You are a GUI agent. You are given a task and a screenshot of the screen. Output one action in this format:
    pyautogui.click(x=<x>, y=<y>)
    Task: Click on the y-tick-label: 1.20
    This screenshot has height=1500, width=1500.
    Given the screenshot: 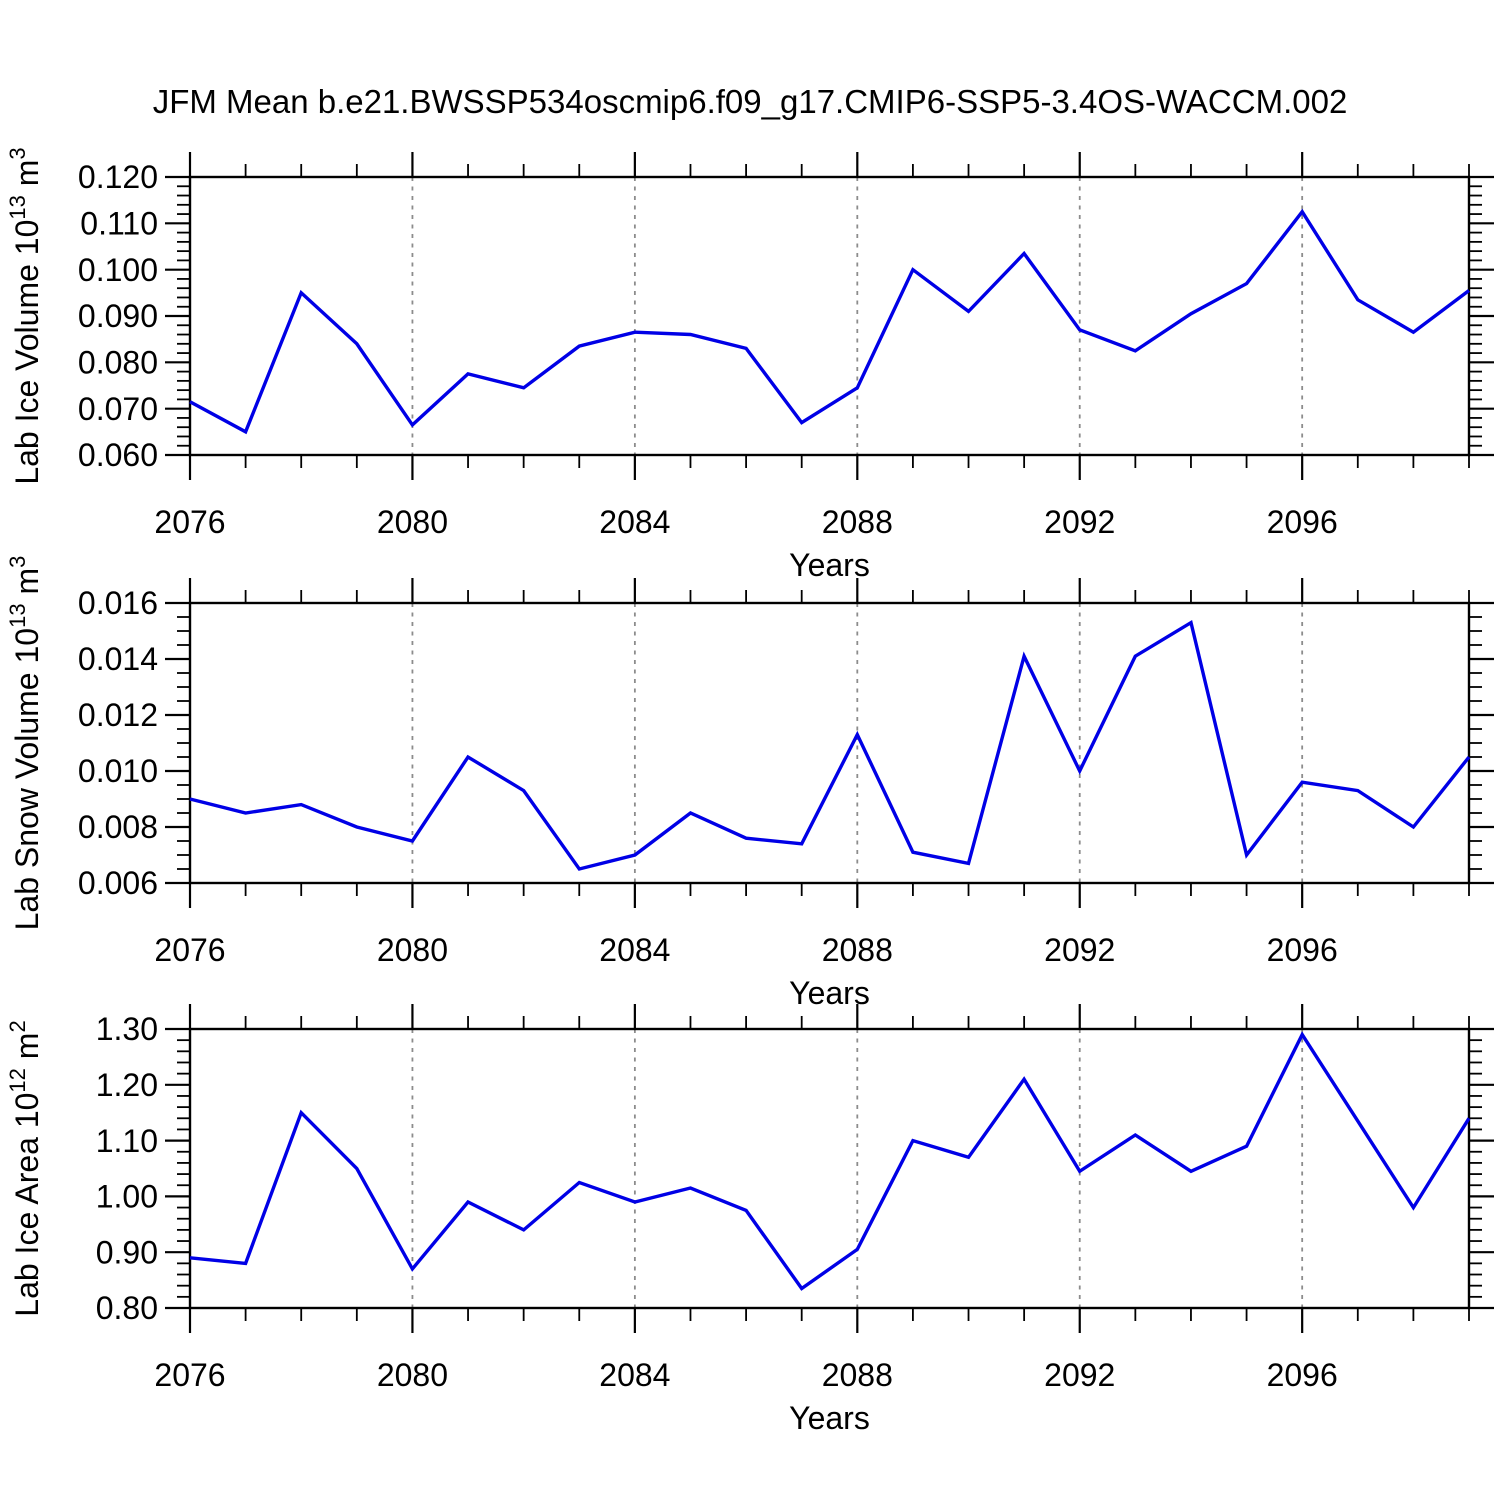 What is the action you would take?
    pyautogui.click(x=127, y=1085)
    